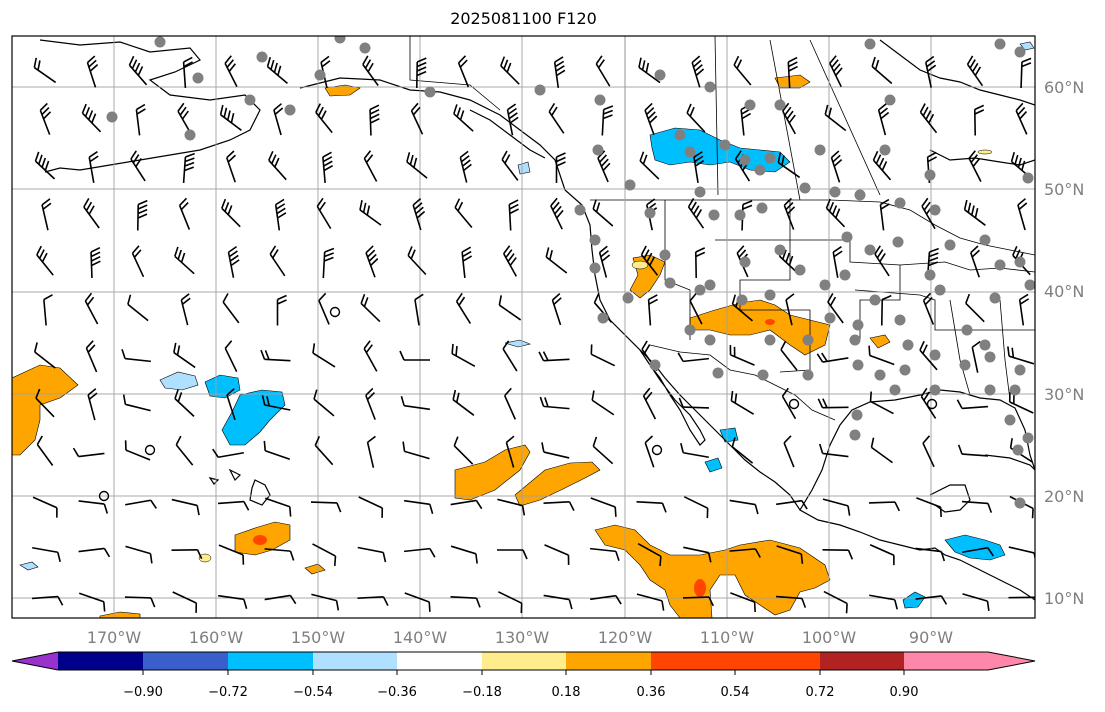 The image size is (1105, 712). What do you see at coordinates (950, 498) in the screenshot?
I see `coast-yucatan` at bounding box center [950, 498].